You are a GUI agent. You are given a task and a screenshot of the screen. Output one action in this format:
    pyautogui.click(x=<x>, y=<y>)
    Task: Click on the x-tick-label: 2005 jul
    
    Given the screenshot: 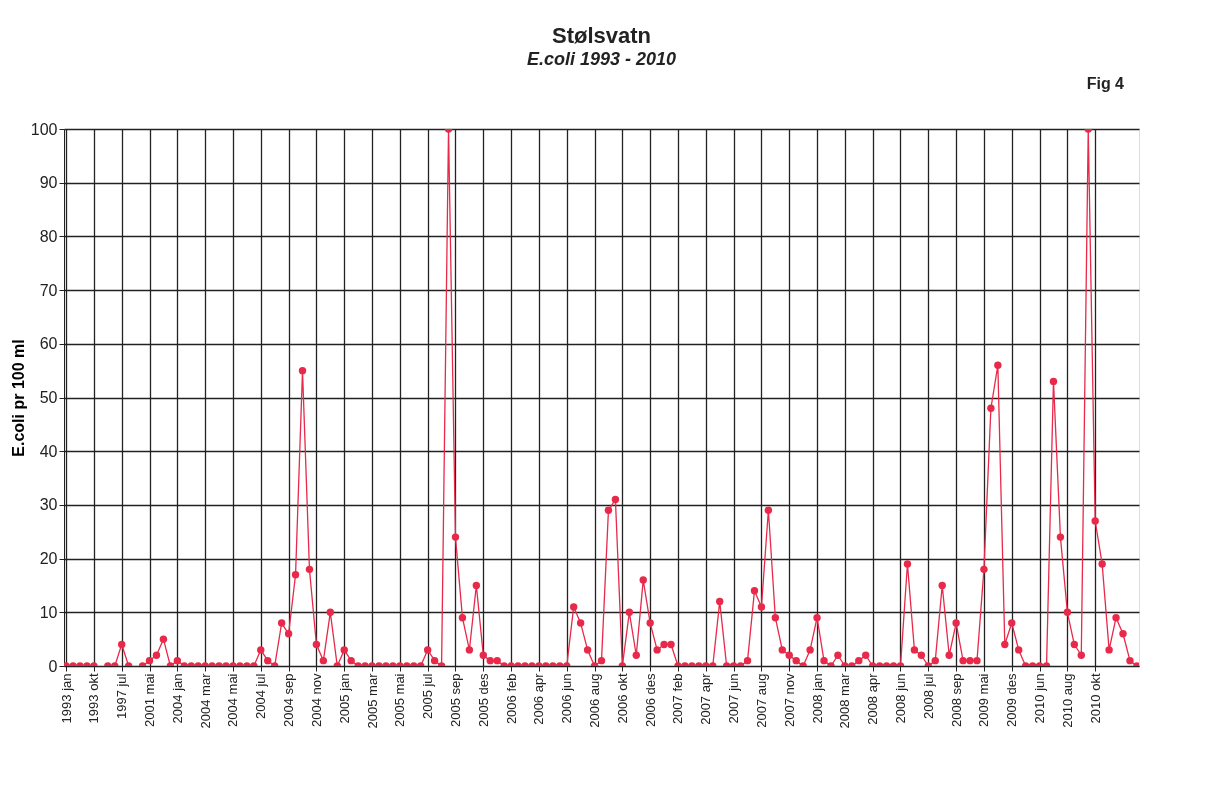 What is the action you would take?
    pyautogui.click(x=428, y=696)
    